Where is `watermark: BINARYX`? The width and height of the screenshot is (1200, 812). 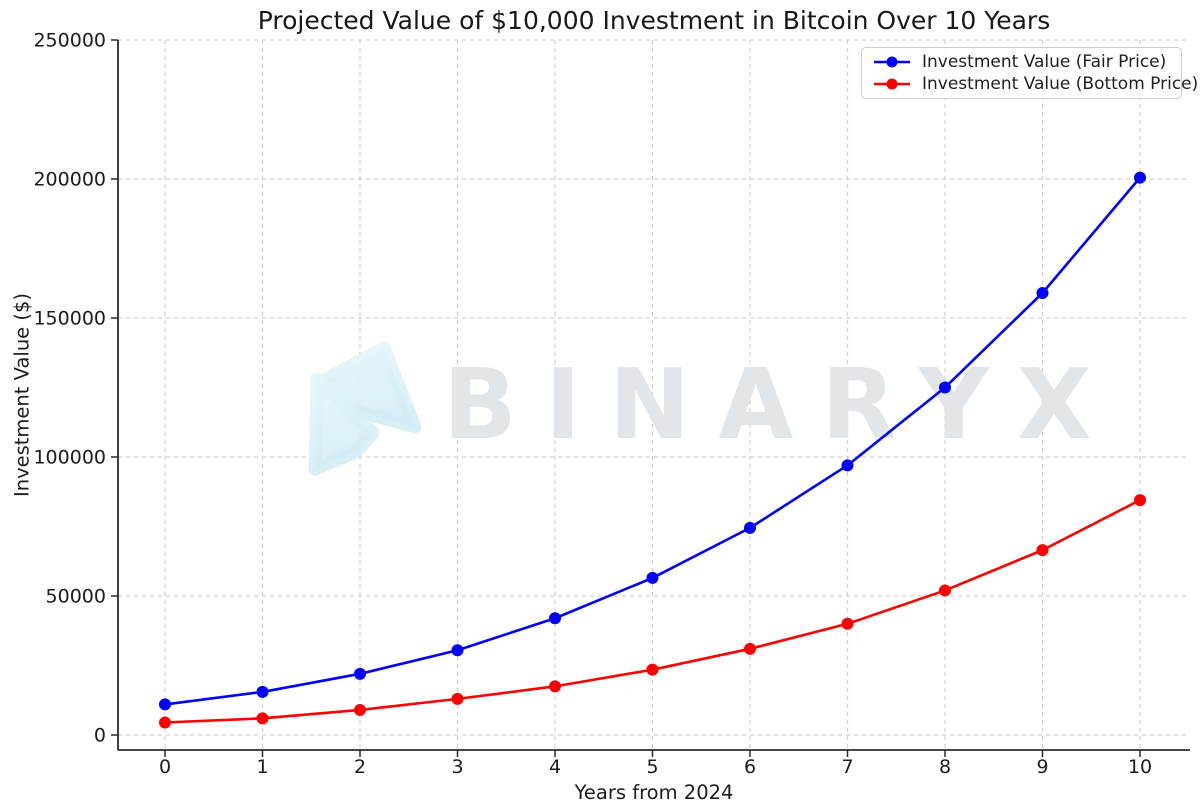 watermark: BINARYX is located at coordinates (717, 408).